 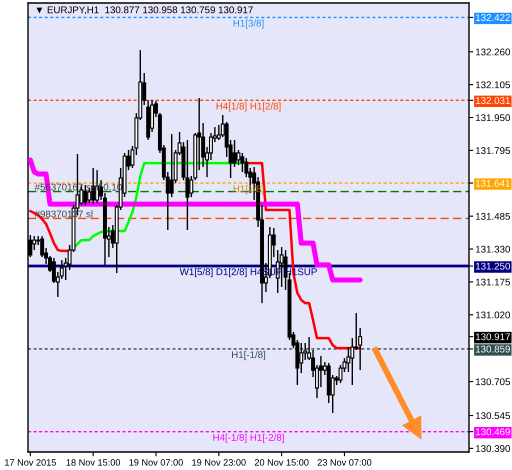 I want to click on y-tick-label: 131.641, so click(x=493, y=183).